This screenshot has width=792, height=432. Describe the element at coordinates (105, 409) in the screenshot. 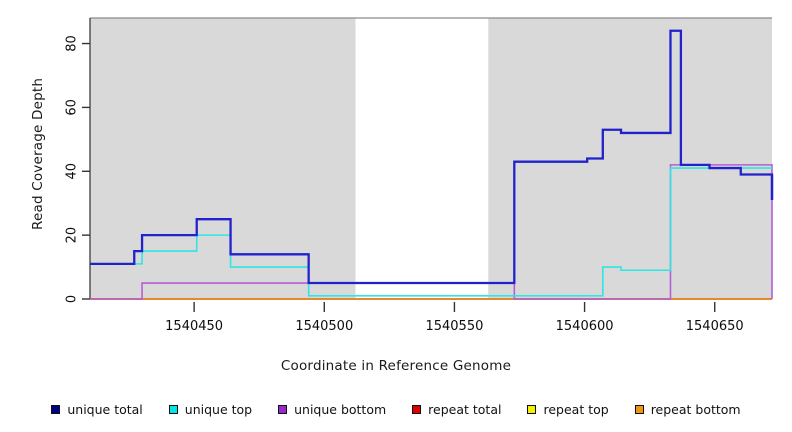

I see `legend-label: unique total` at that location.